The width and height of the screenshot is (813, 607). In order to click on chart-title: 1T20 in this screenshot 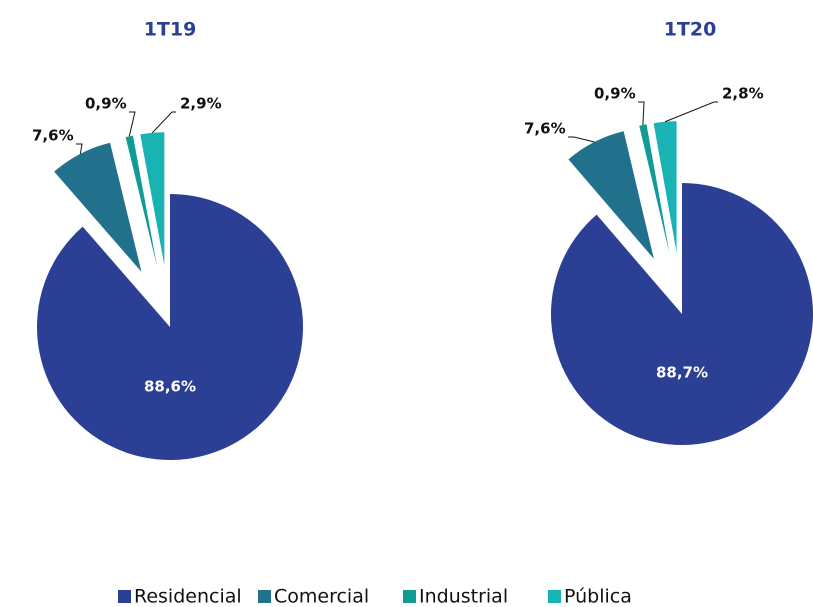, I will do `click(690, 30)`.